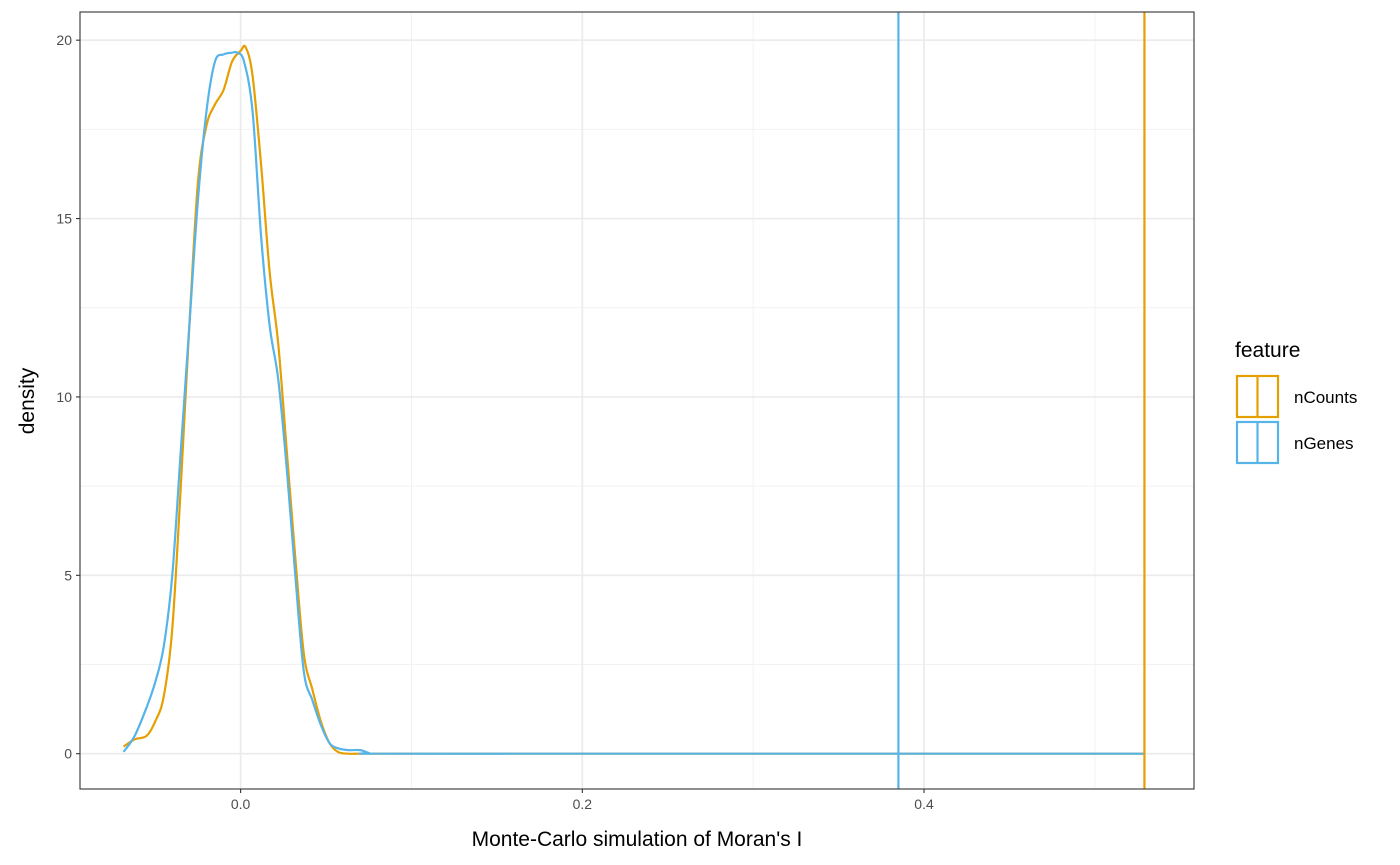  What do you see at coordinates (68, 754) in the screenshot?
I see `y-tick-label: 0` at bounding box center [68, 754].